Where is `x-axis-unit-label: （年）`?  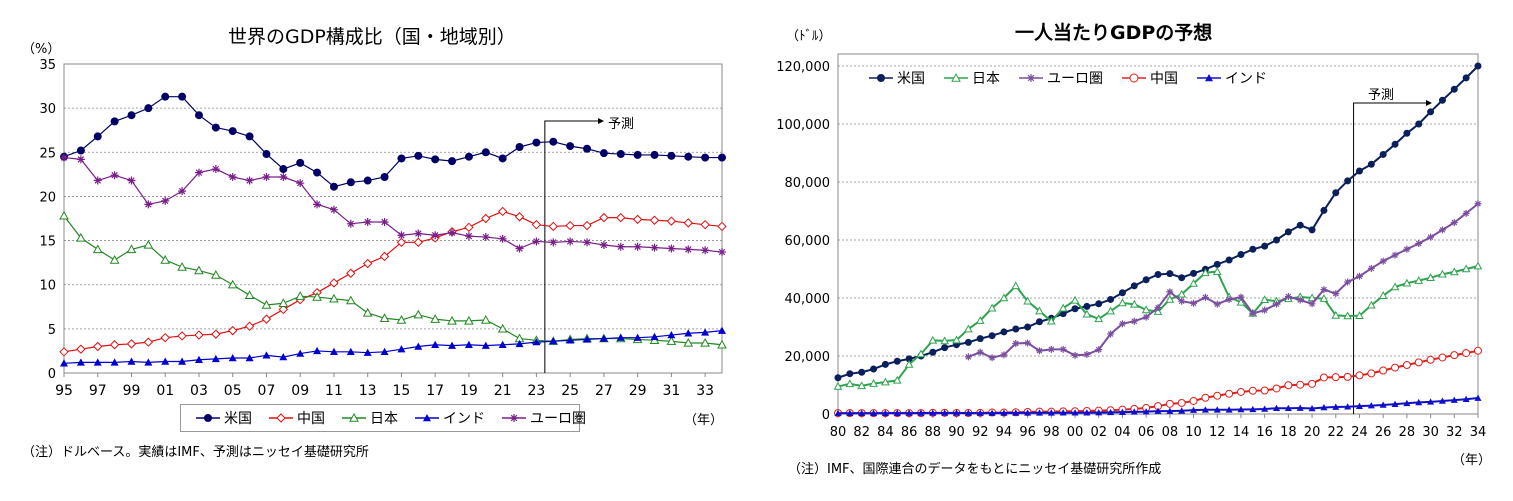
x-axis-unit-label: （年） is located at coordinates (1472, 460).